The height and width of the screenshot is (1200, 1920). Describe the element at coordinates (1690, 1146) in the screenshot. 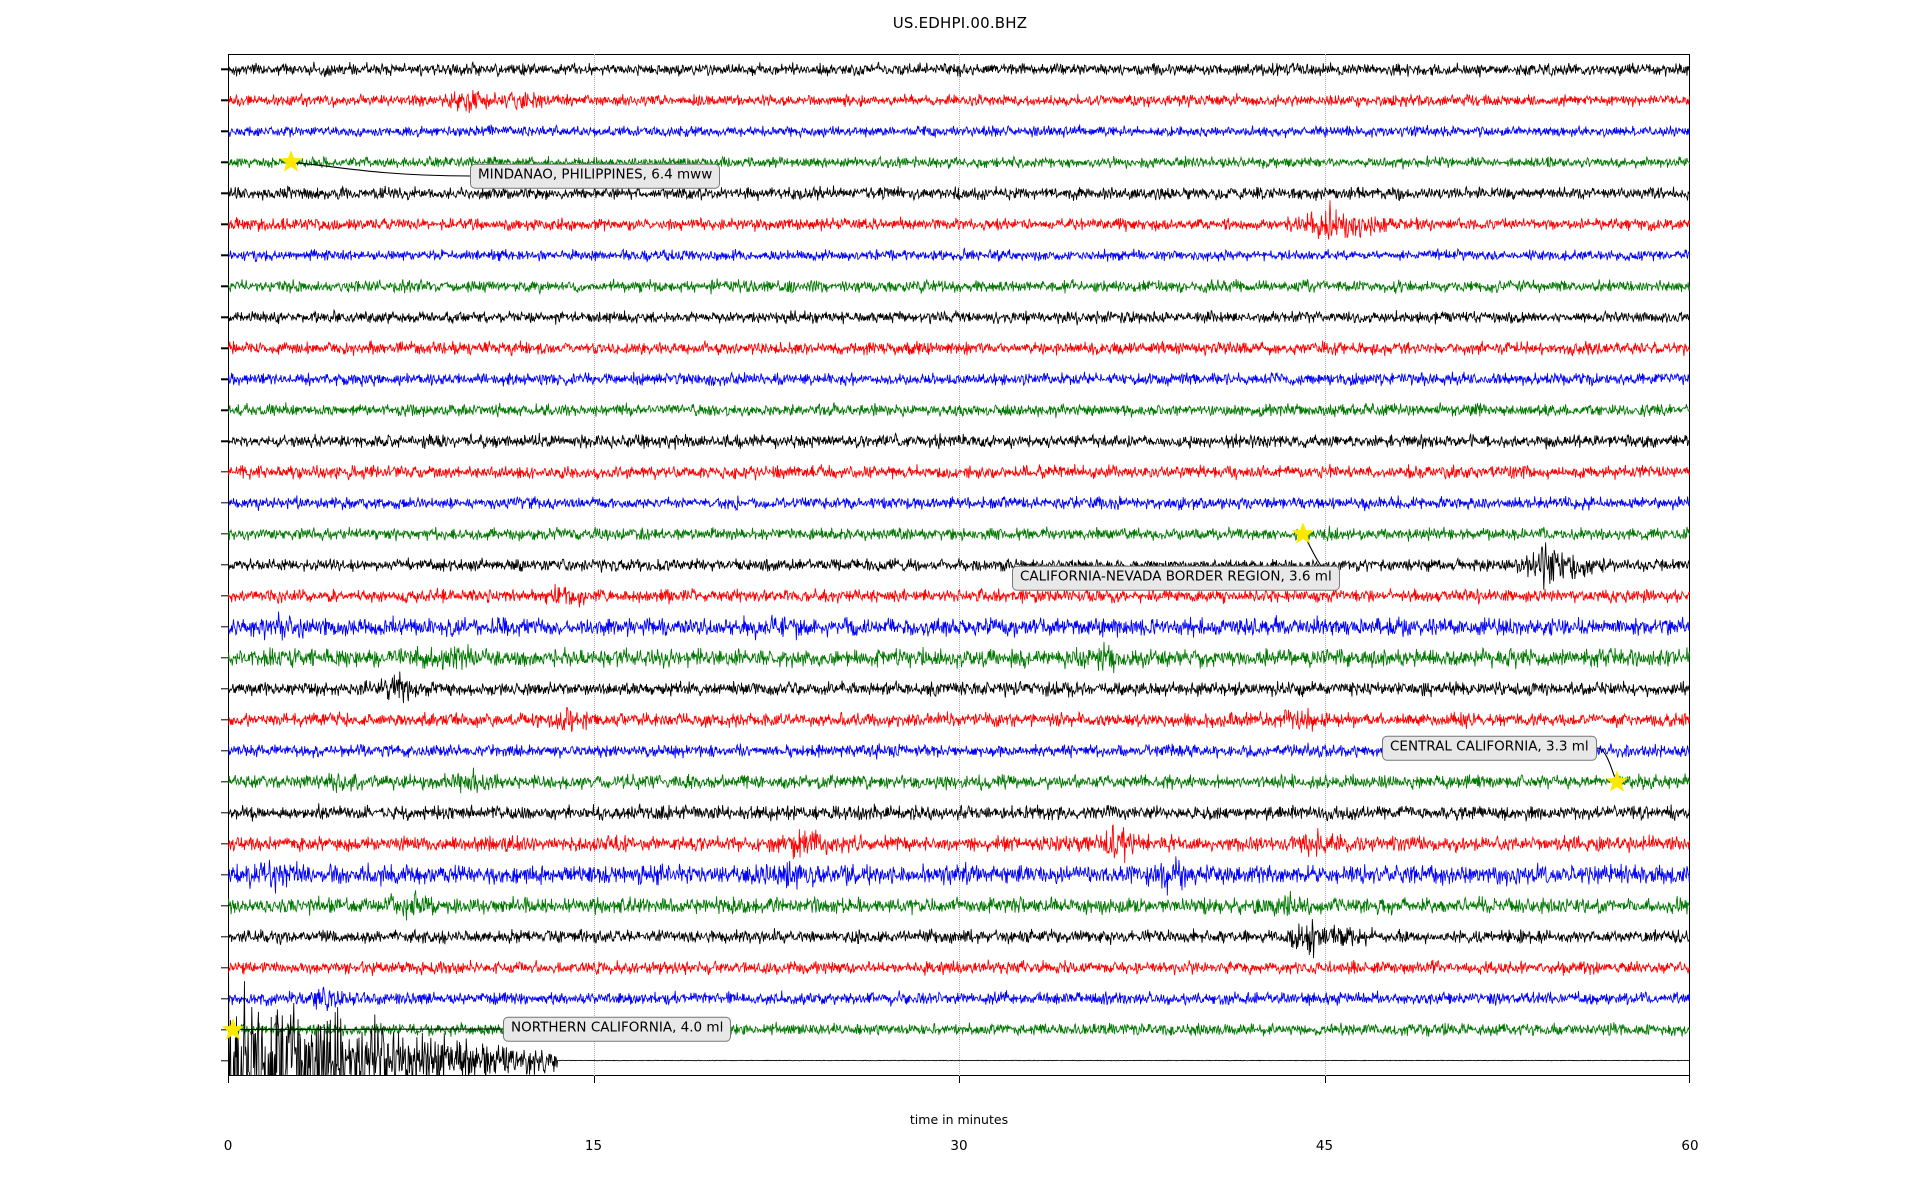

I see `x-tick-label: 60` at that location.